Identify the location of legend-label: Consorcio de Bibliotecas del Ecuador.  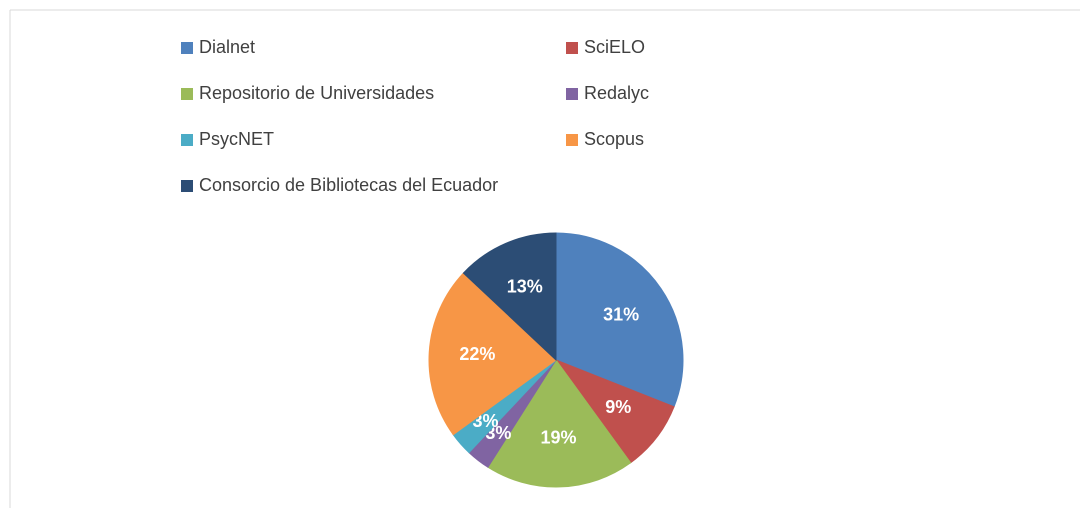
(348, 185).